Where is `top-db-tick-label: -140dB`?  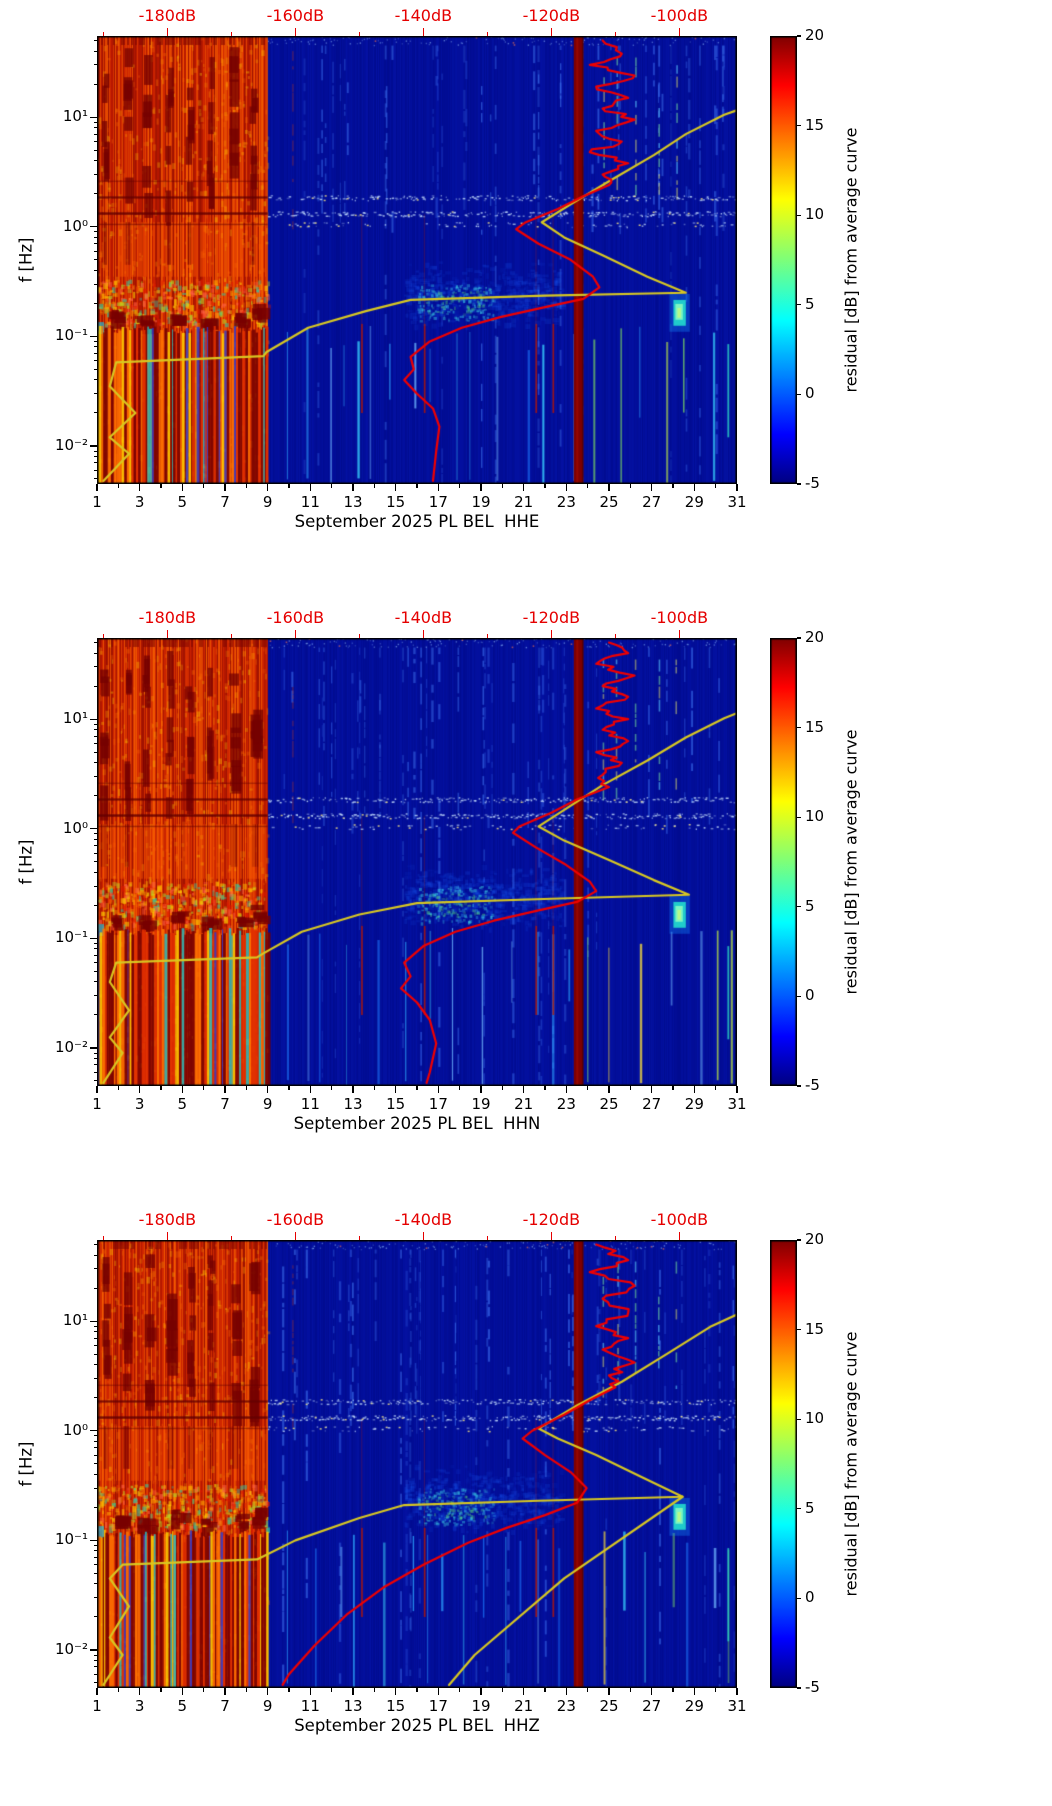 top-db-tick-label: -140dB is located at coordinates (423, 1219).